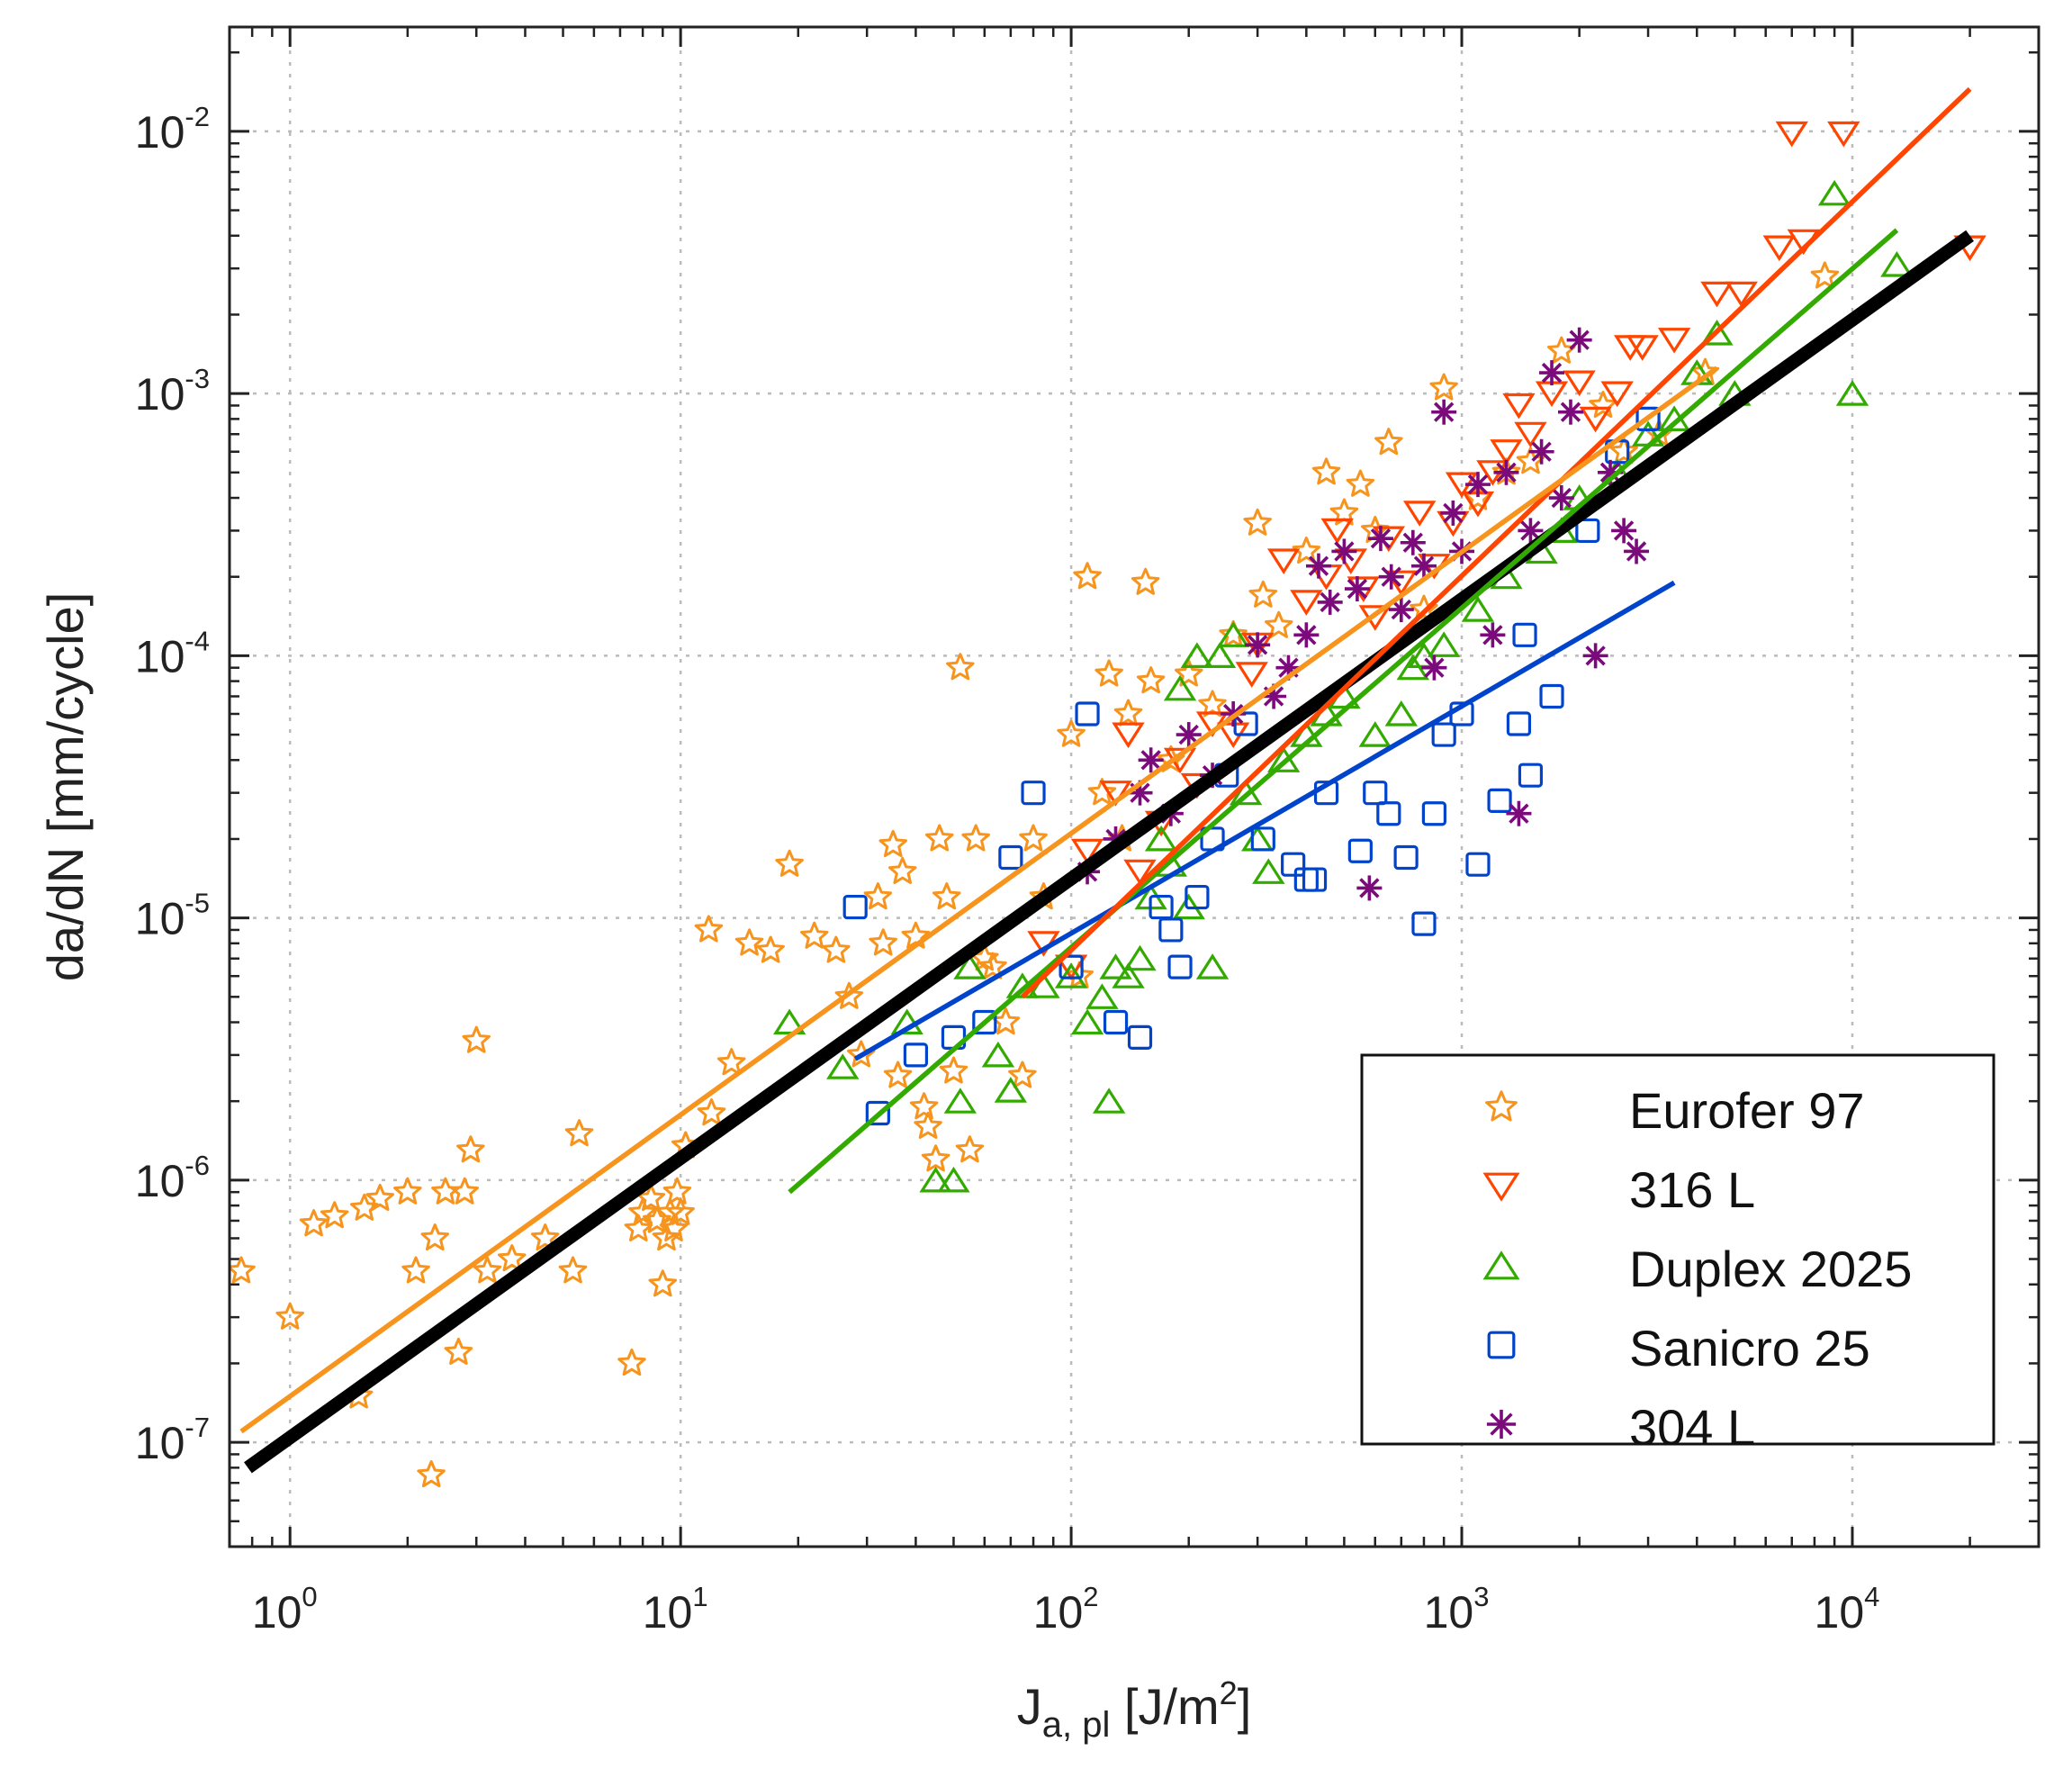  What do you see at coordinates (197, 378) in the screenshot?
I see `y-tick-exp: -3` at bounding box center [197, 378].